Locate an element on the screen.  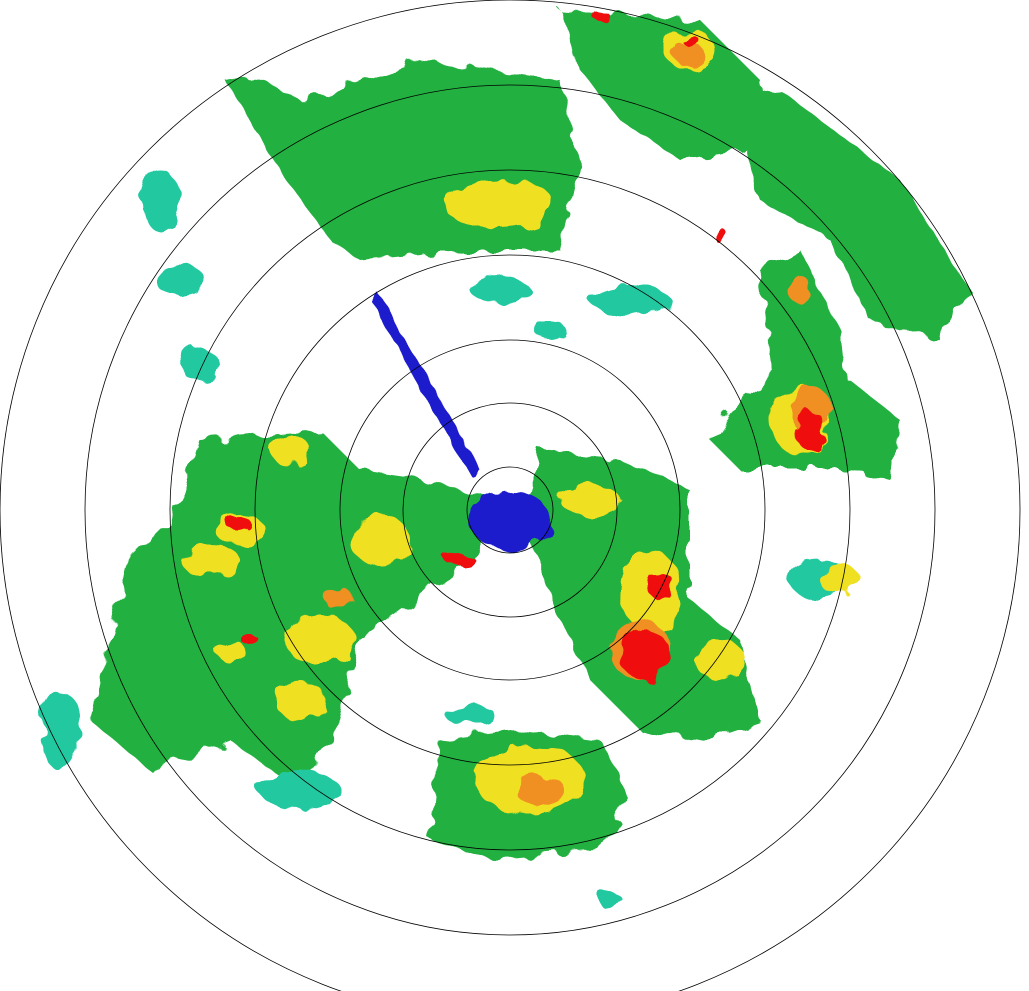
north-northeast-echo-region is located at coordinates (660, 85).